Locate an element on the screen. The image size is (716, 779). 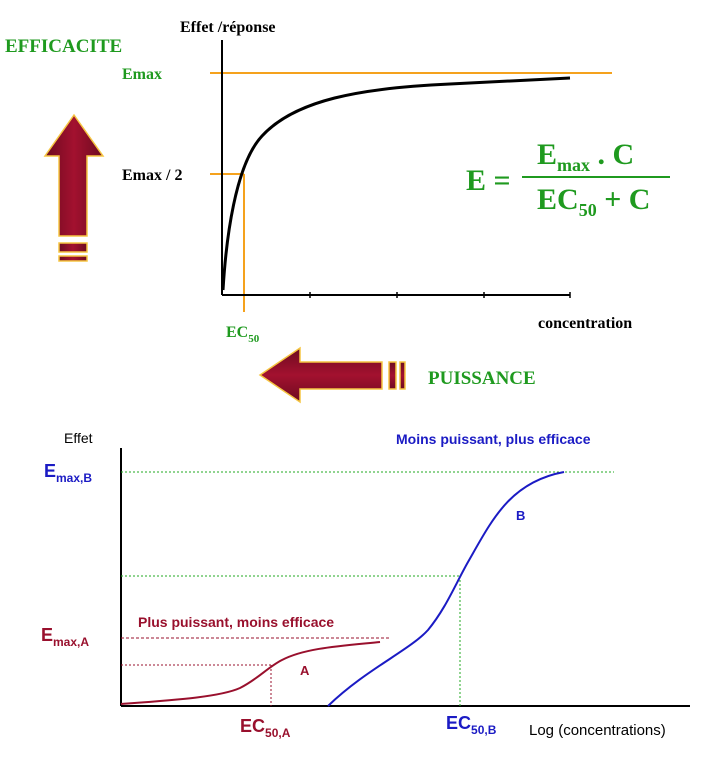
puissance-label: PUISSANCE is located at coordinates (482, 378).